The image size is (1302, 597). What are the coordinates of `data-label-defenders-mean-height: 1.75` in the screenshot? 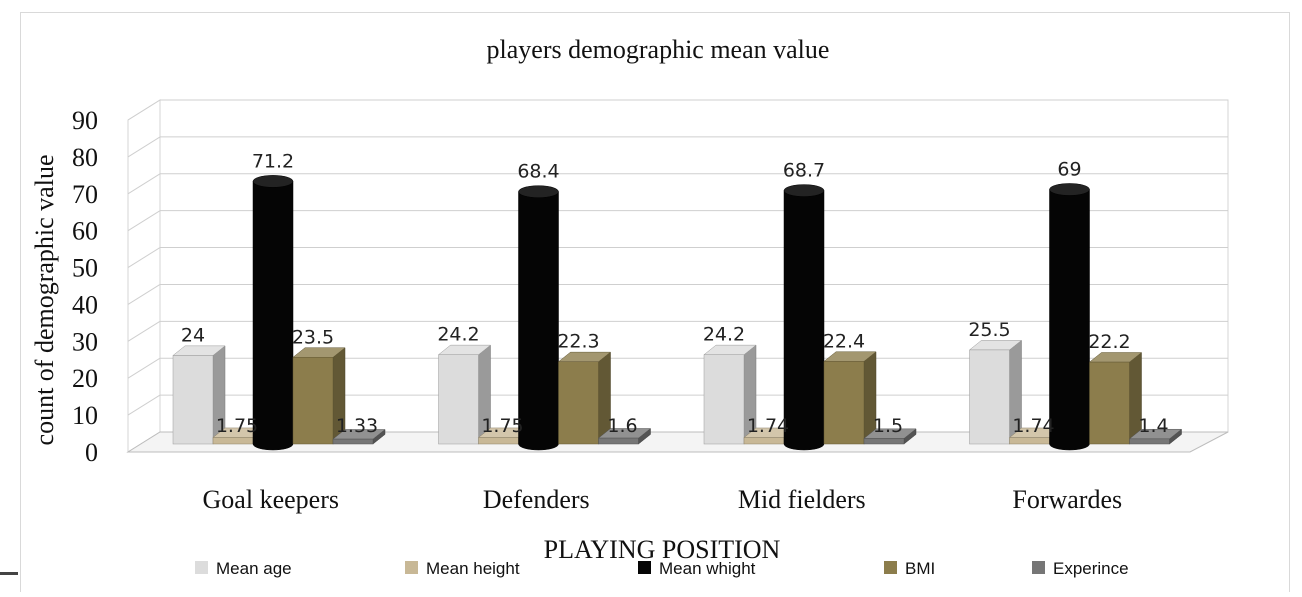 It's located at (502, 426).